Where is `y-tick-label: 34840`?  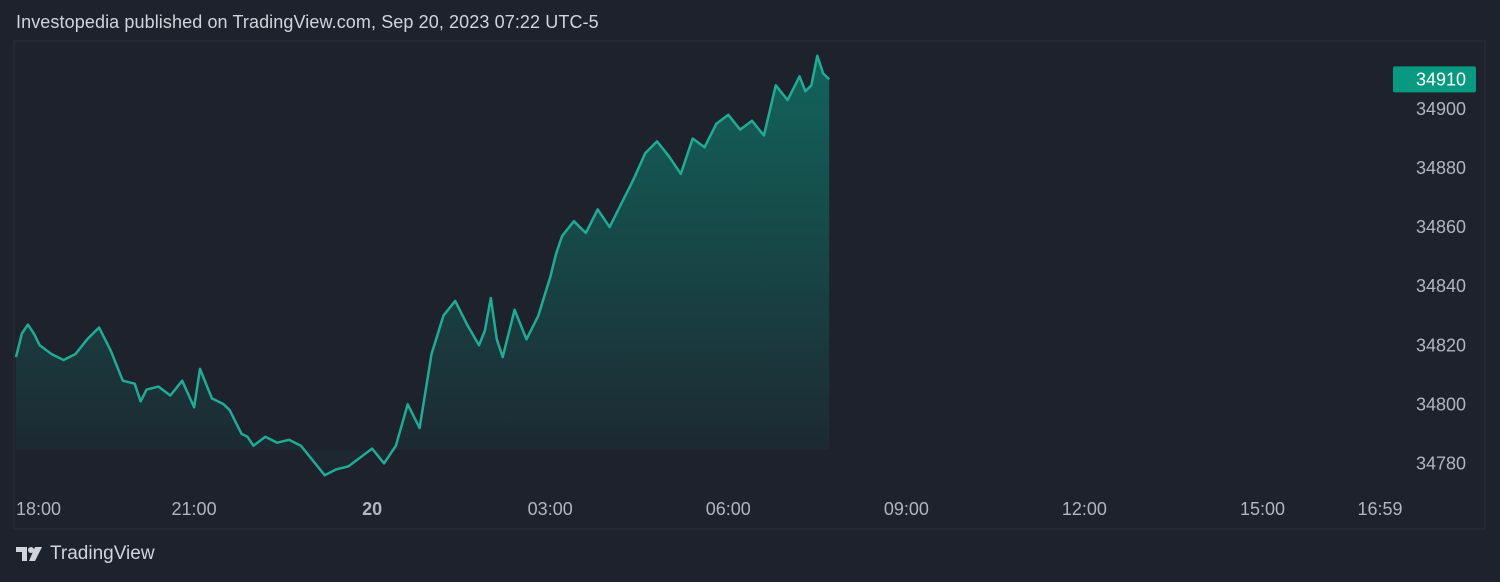
y-tick-label: 34840 is located at coordinates (1441, 286).